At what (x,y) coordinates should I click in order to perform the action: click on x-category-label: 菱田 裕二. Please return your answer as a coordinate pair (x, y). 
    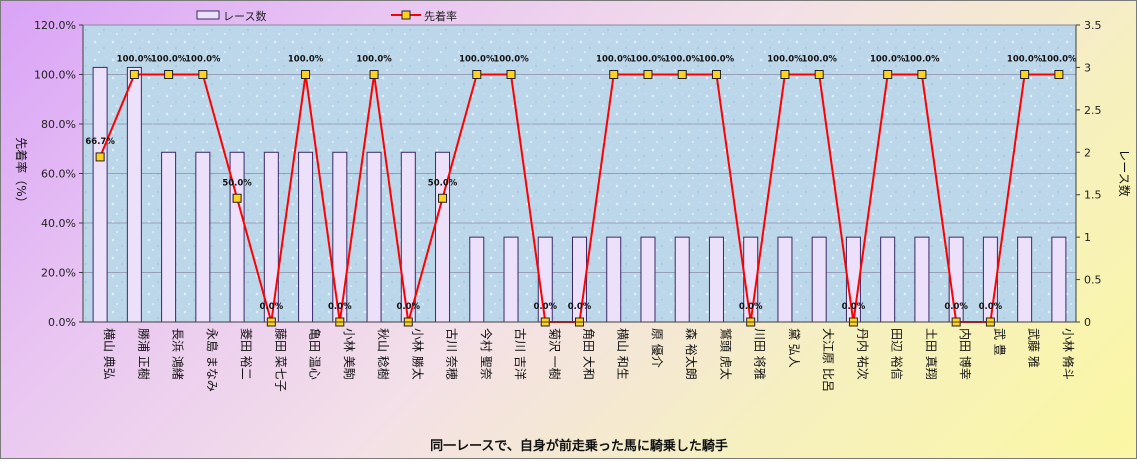
    Looking at the image, I should click on (246, 354).